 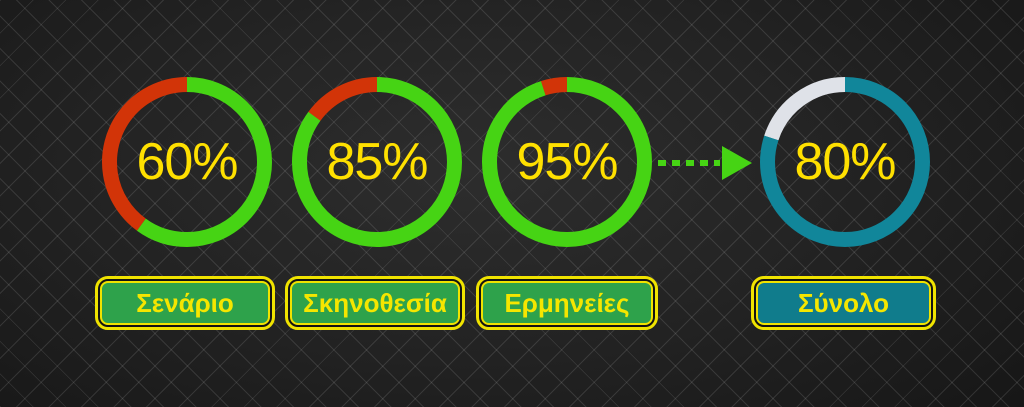 I want to click on button-performances-label: Ερμηνείες, so click(x=567, y=302).